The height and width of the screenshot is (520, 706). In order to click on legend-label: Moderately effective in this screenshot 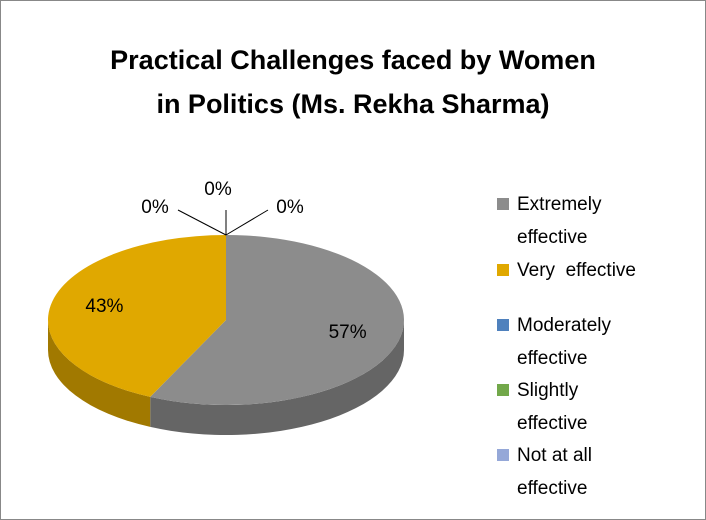, I will do `click(567, 342)`.